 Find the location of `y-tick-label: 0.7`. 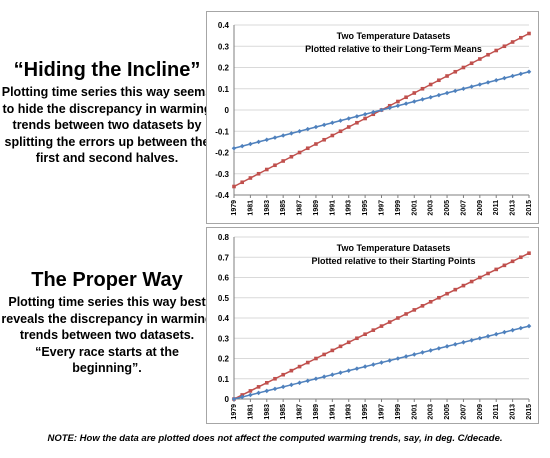

y-tick-label: 0.7 is located at coordinates (224, 257).